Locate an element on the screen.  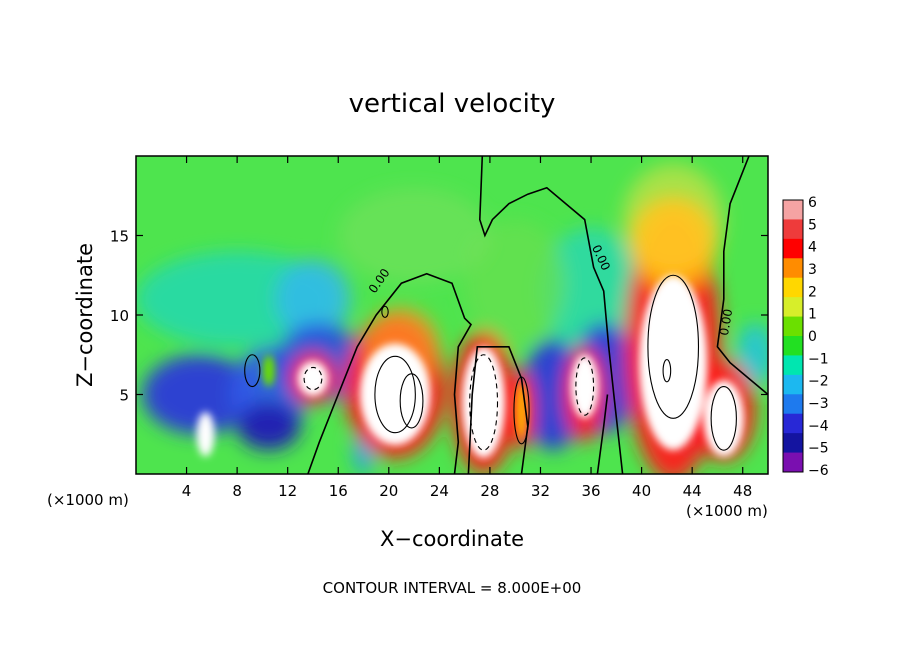
x-tick-label: 8 is located at coordinates (237, 491).